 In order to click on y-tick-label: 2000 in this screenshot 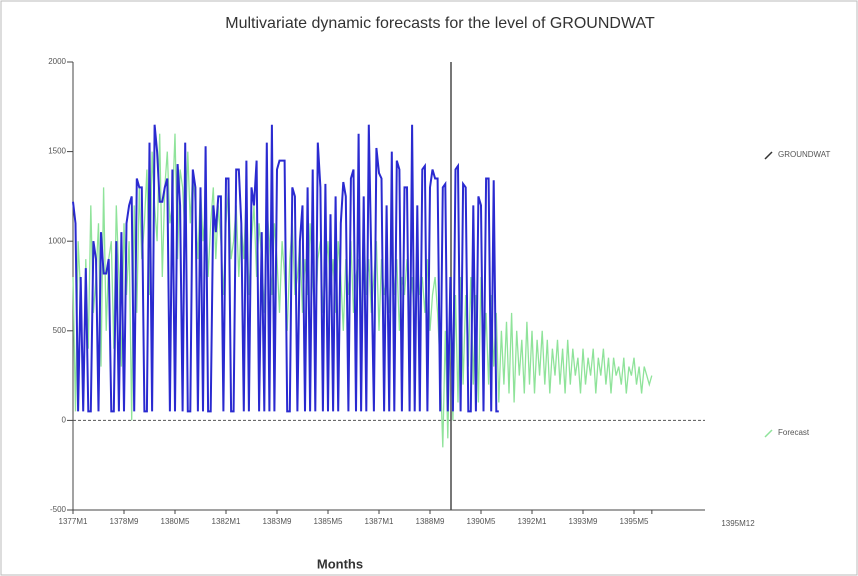, I will do `click(57, 61)`.